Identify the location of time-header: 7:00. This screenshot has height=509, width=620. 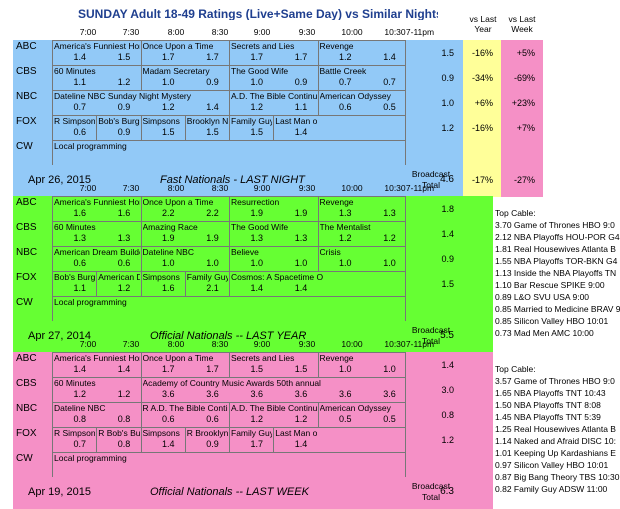
(88, 32).